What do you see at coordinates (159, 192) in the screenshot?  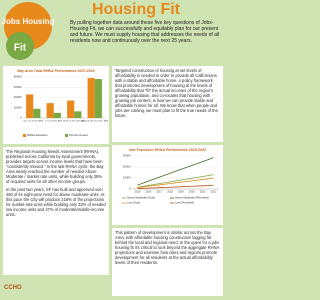 I see `x-tick-label: 2017` at bounding box center [159, 192].